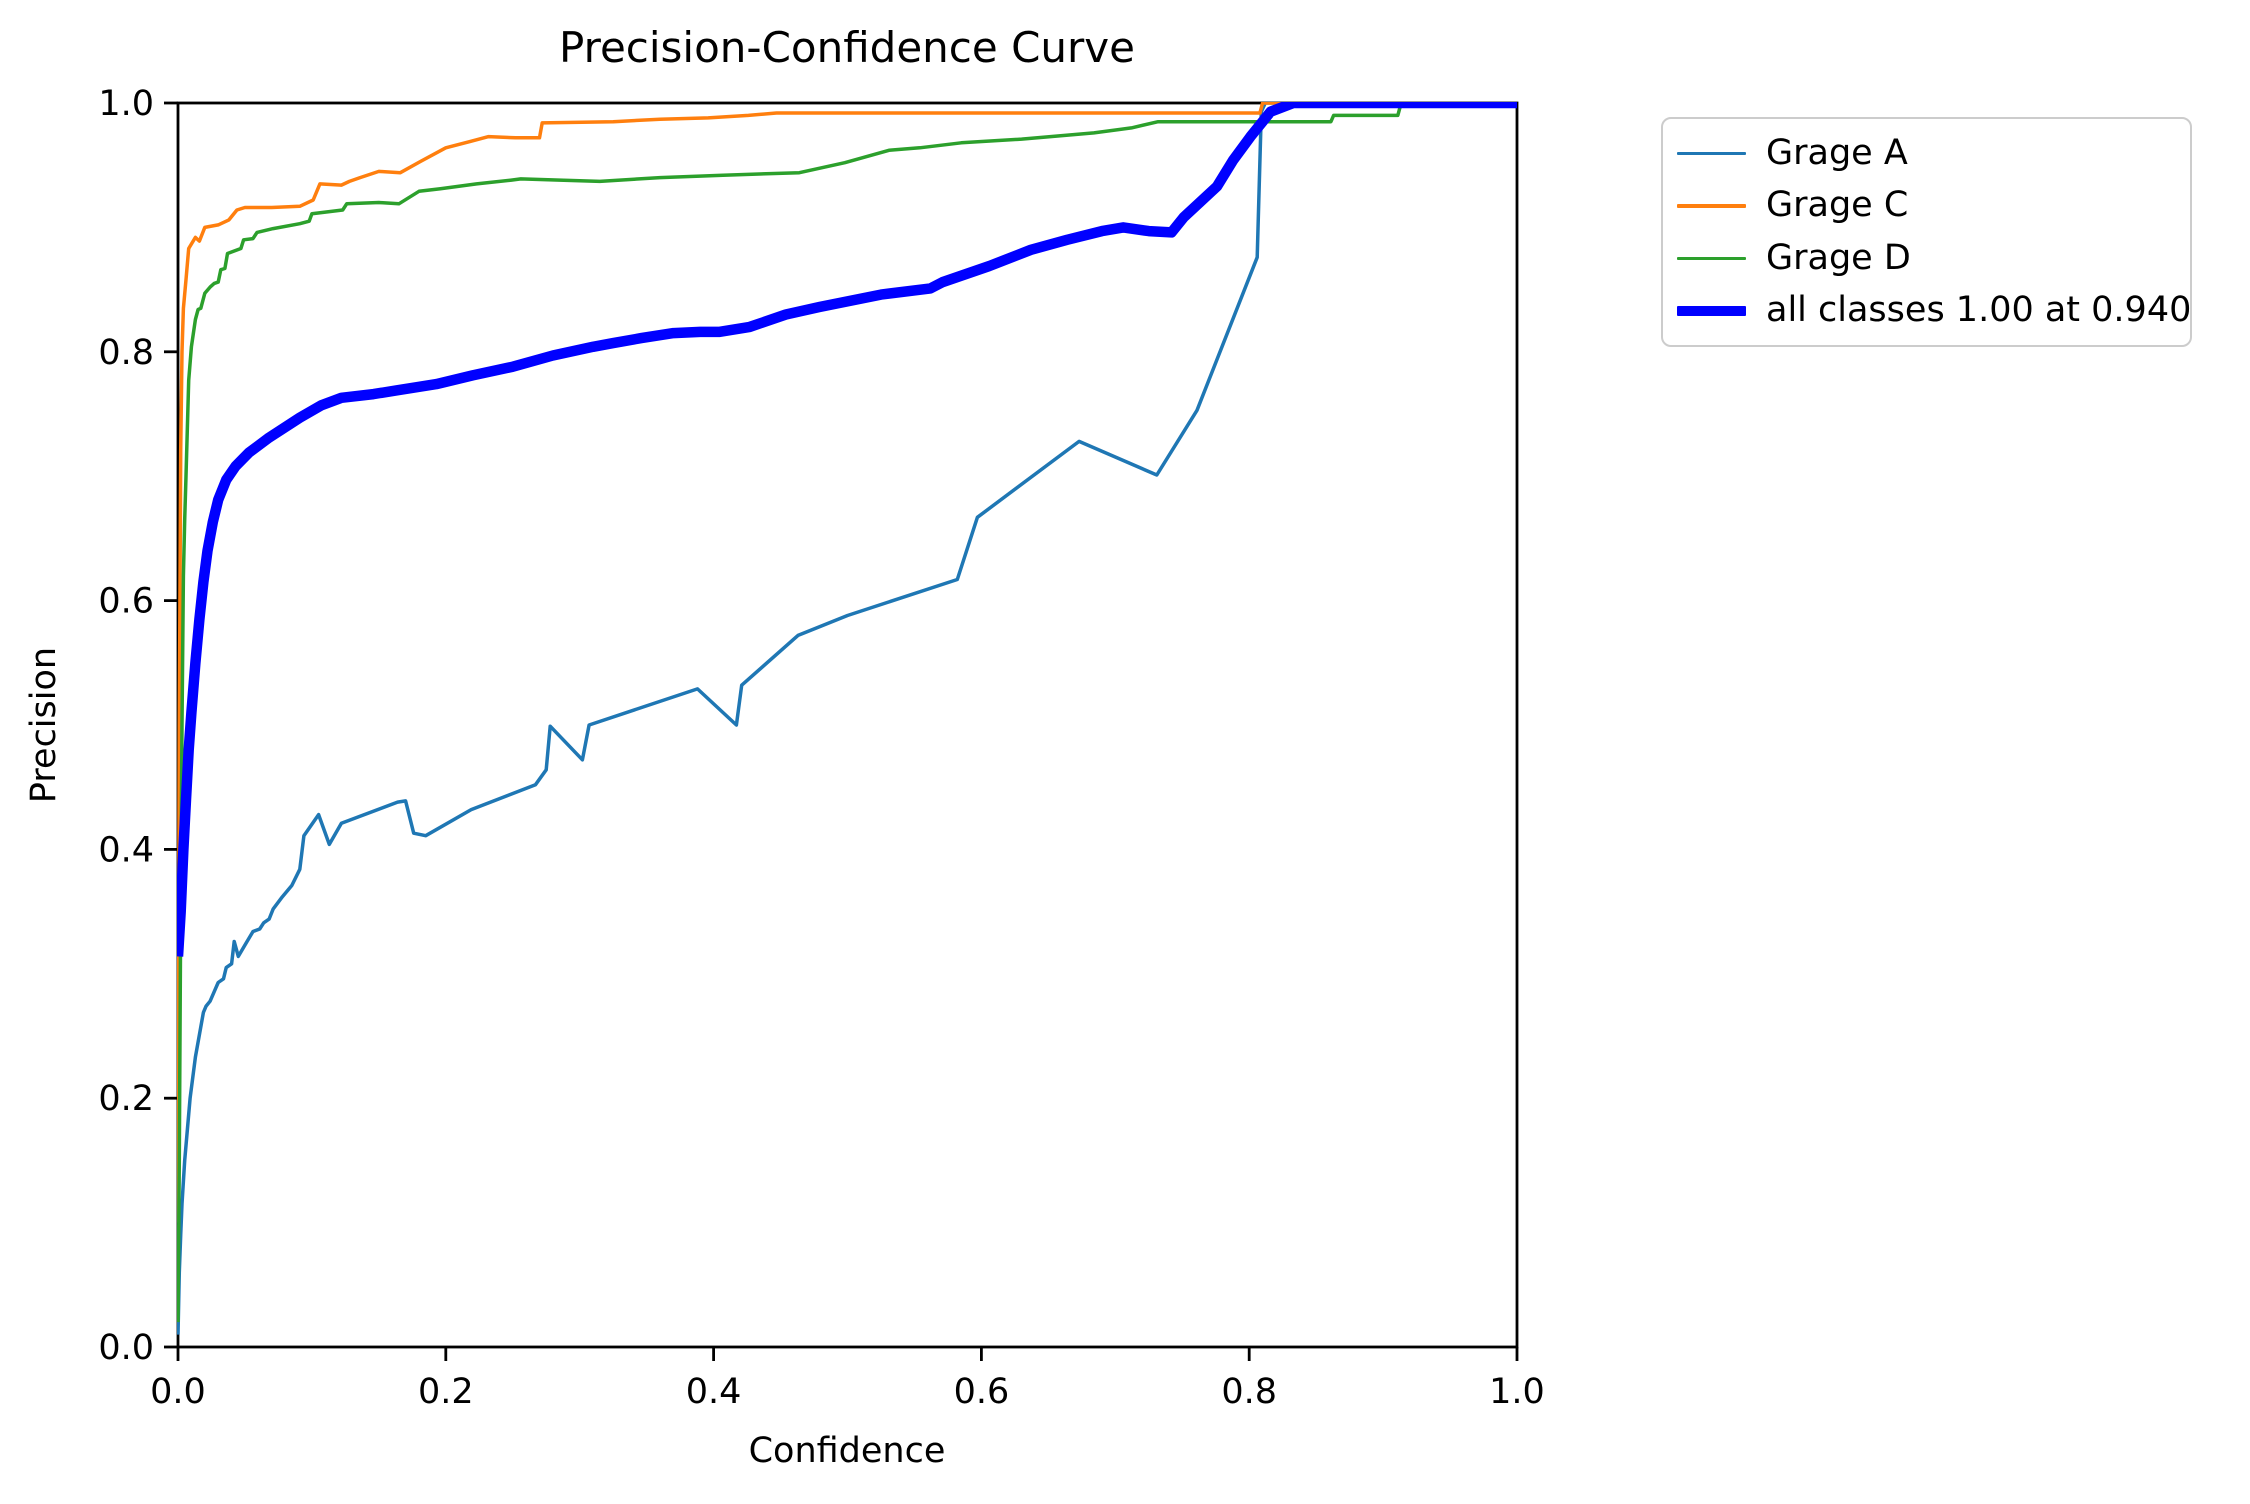 The height and width of the screenshot is (1504, 2250). What do you see at coordinates (126, 850) in the screenshot?
I see `y-tick-label: 0.4` at bounding box center [126, 850].